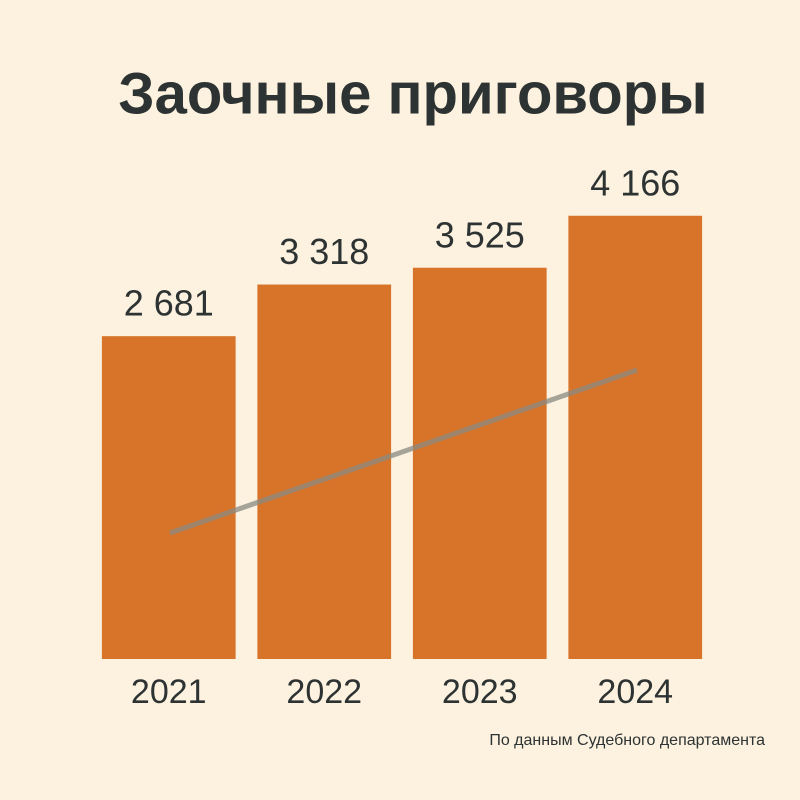 The width and height of the screenshot is (800, 800). Describe the element at coordinates (627, 740) in the screenshot. I see `source-note: По данным Судебного департамента` at that location.